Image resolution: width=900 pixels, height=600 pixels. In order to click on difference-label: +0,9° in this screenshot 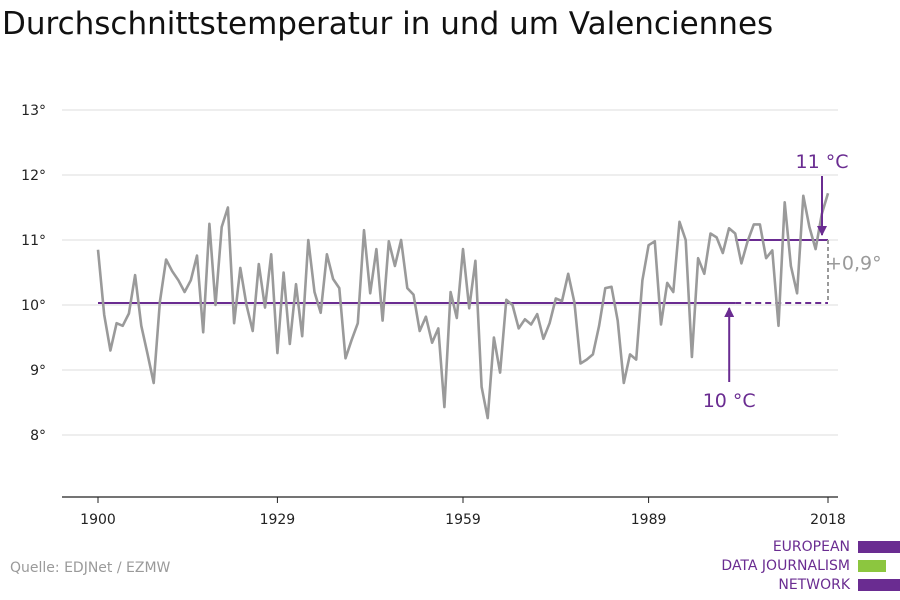, I will do `click(854, 263)`.